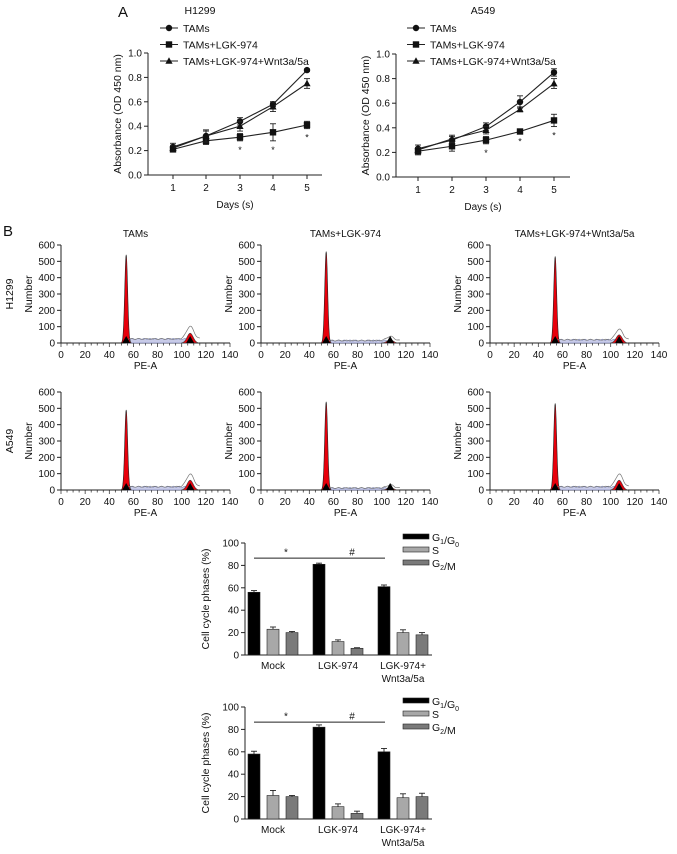 This screenshot has height=854, width=677. What do you see at coordinates (196, 29) in the screenshot?
I see `legend-label: TAMs` at bounding box center [196, 29].